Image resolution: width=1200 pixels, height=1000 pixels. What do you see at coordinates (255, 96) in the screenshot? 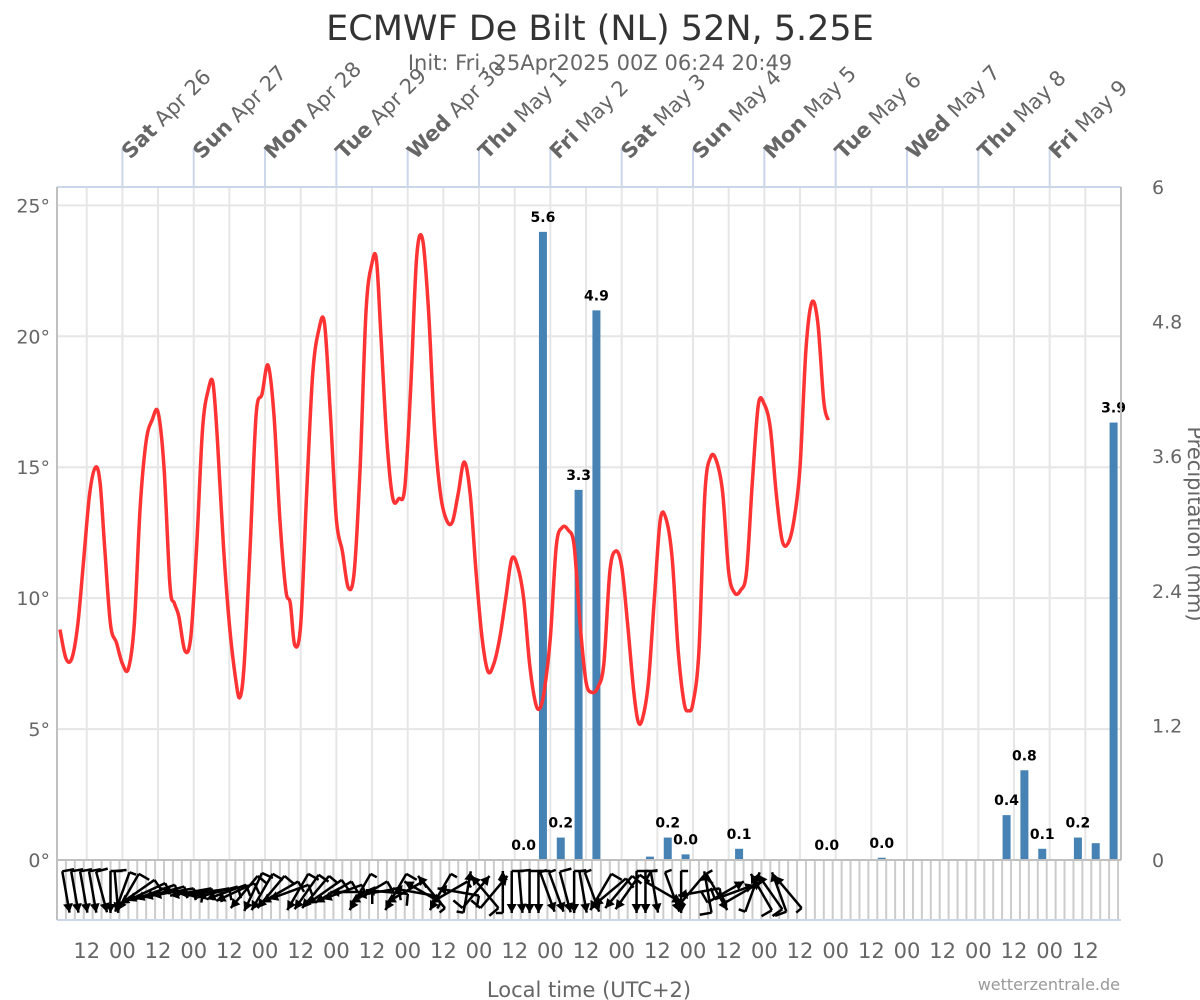
I see `day-date: Apr 27` at bounding box center [255, 96].